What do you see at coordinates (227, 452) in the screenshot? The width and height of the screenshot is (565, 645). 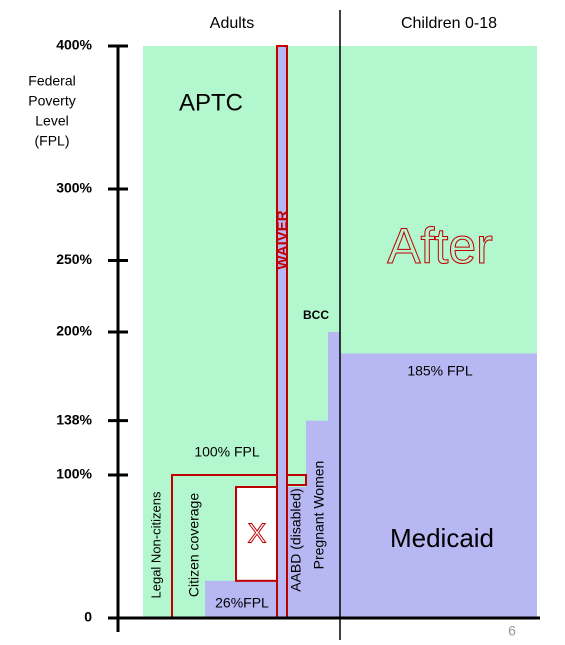 I see `fpl100-label: 100% FPL` at bounding box center [227, 452].